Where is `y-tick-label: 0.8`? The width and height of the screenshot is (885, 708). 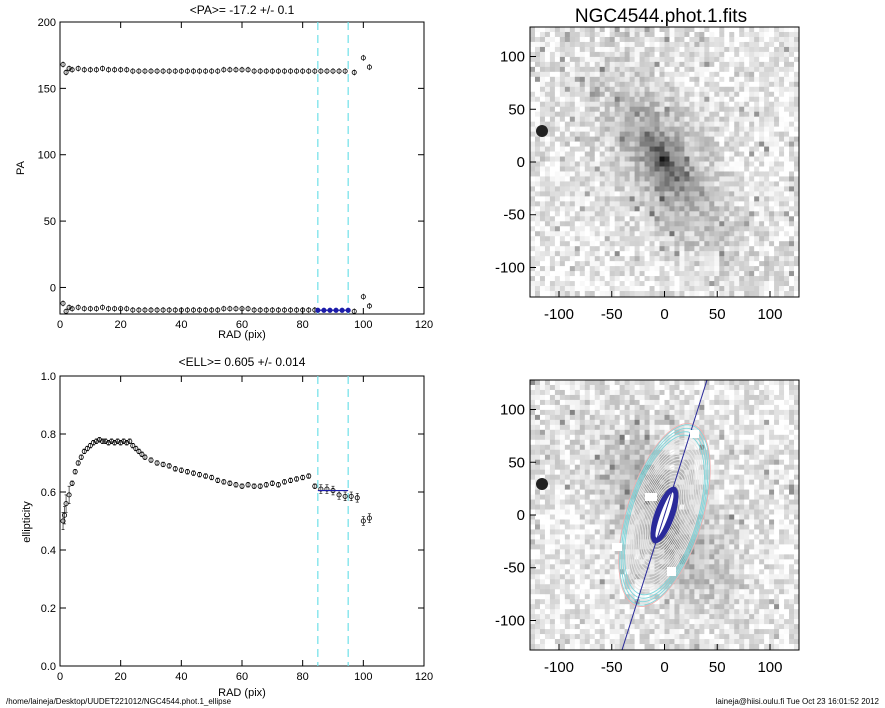 y-tick-label: 0.8 is located at coordinates (48, 435).